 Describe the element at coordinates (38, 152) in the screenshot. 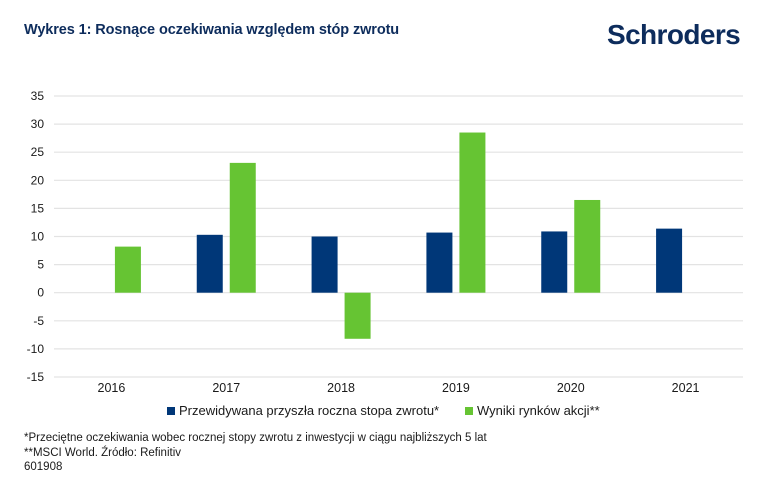

I see `y-tick-label: 25` at that location.